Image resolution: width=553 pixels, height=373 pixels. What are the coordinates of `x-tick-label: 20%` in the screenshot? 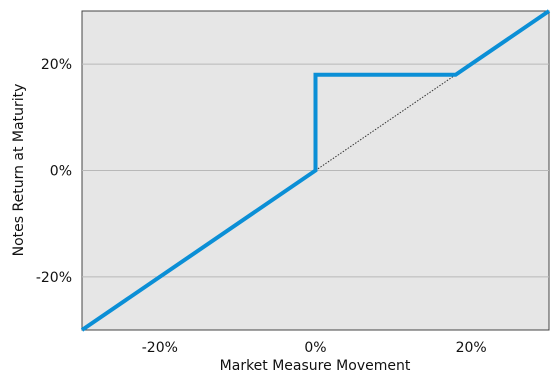 It's located at (471, 348).